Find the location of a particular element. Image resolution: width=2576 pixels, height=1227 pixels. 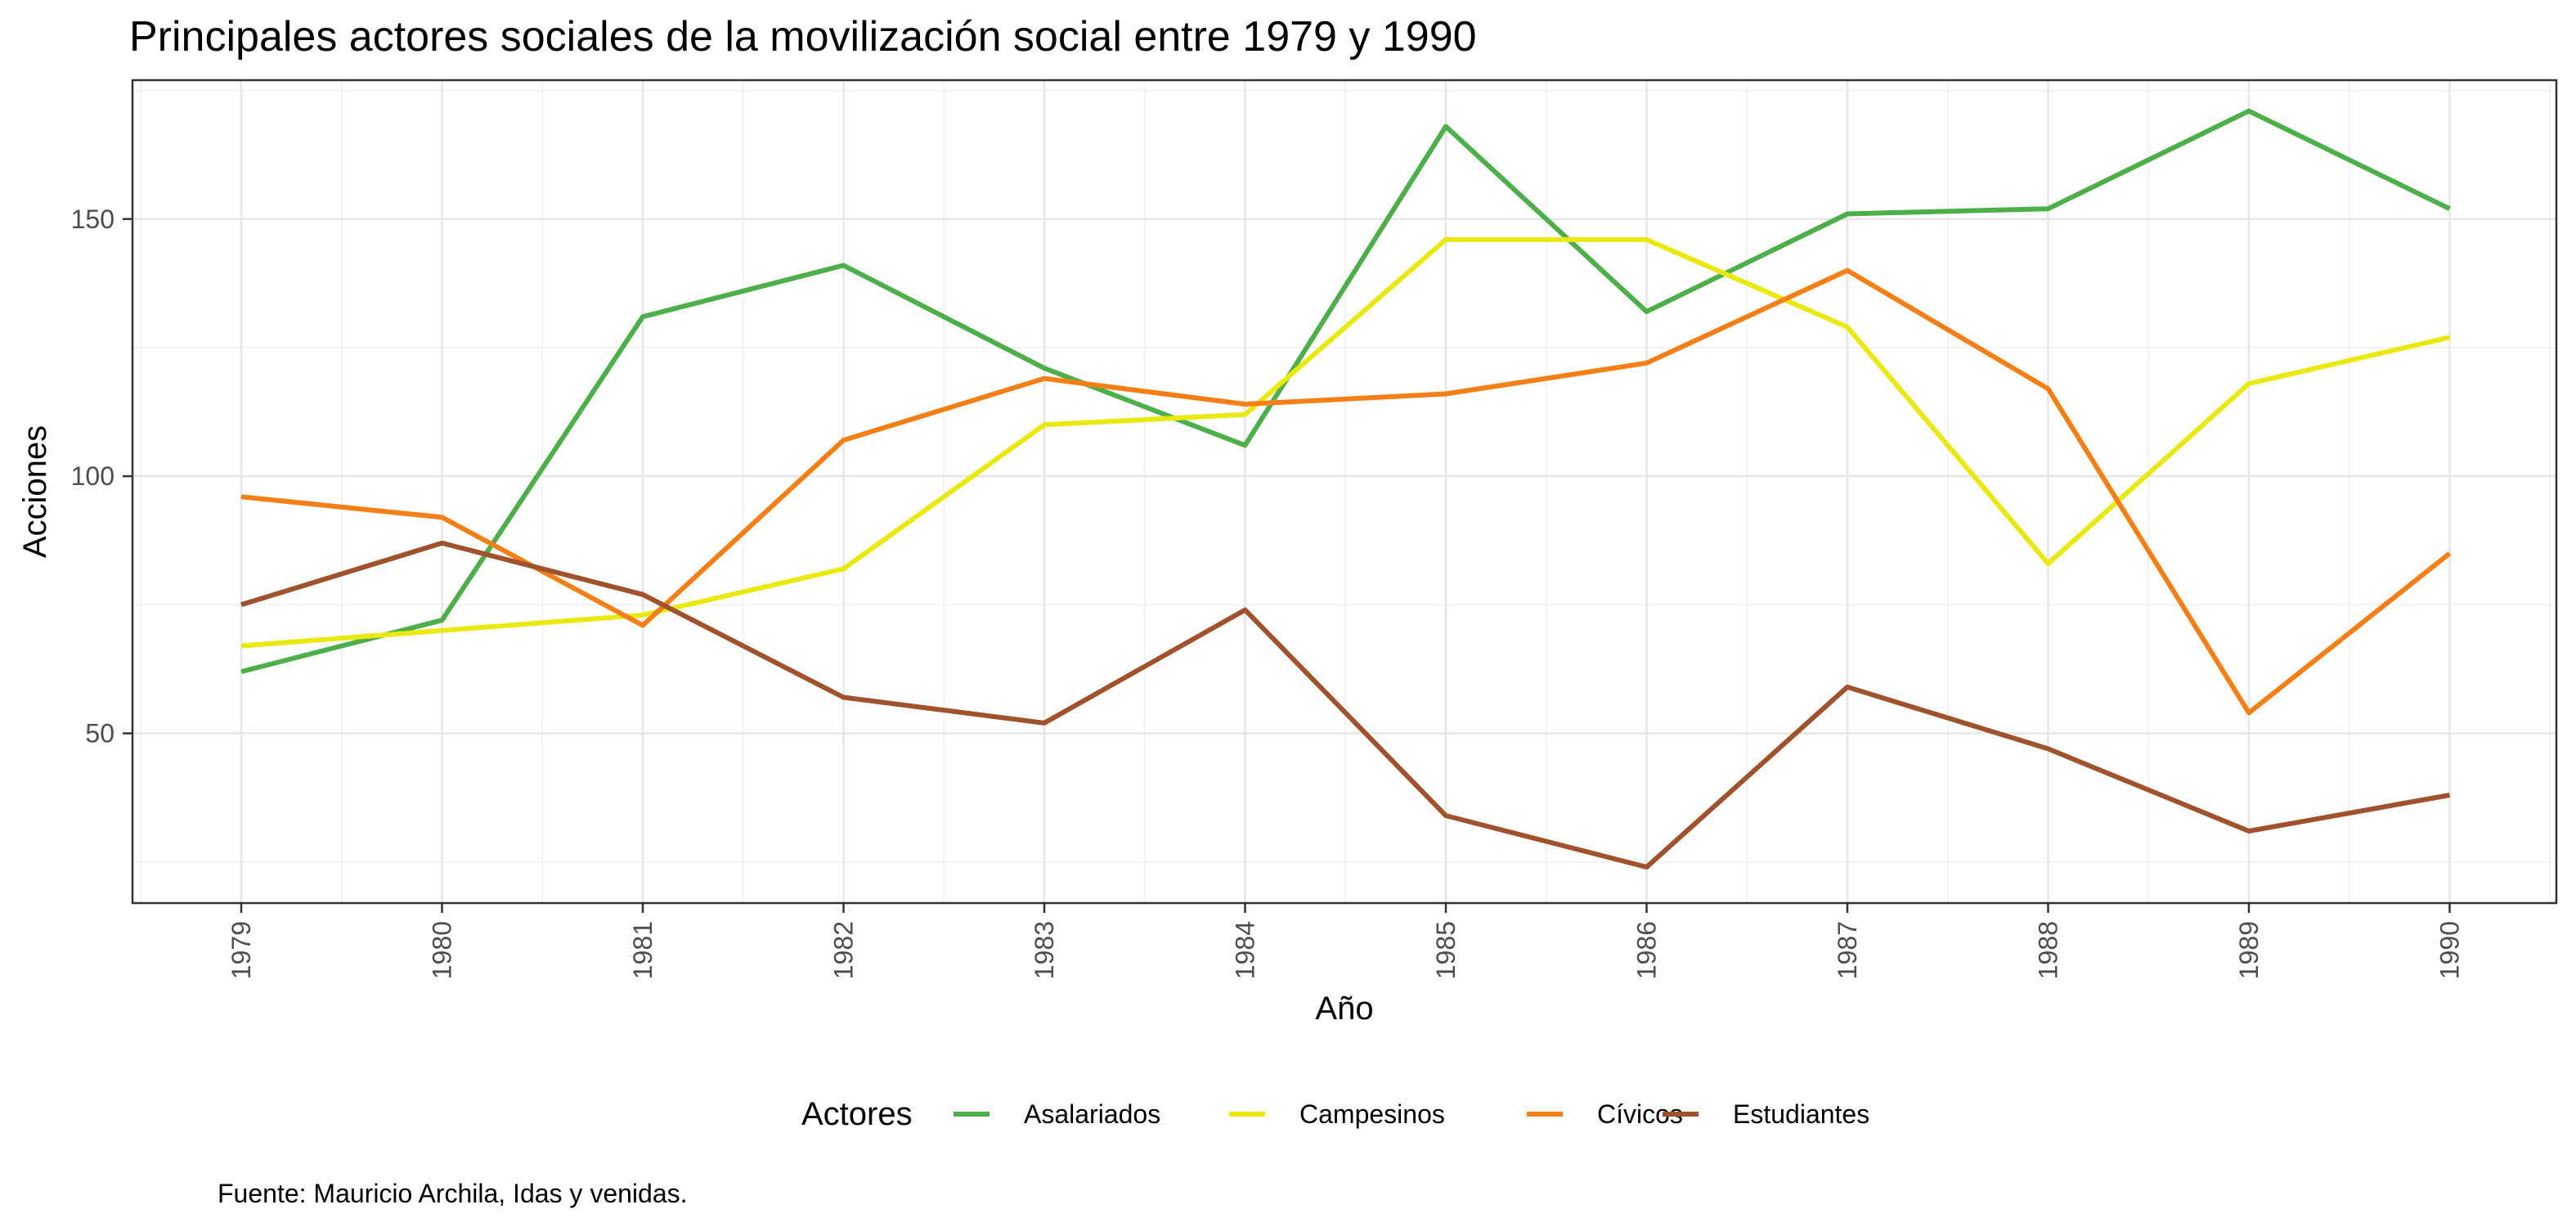

x-tick-label: 1988 is located at coordinates (2049, 950).